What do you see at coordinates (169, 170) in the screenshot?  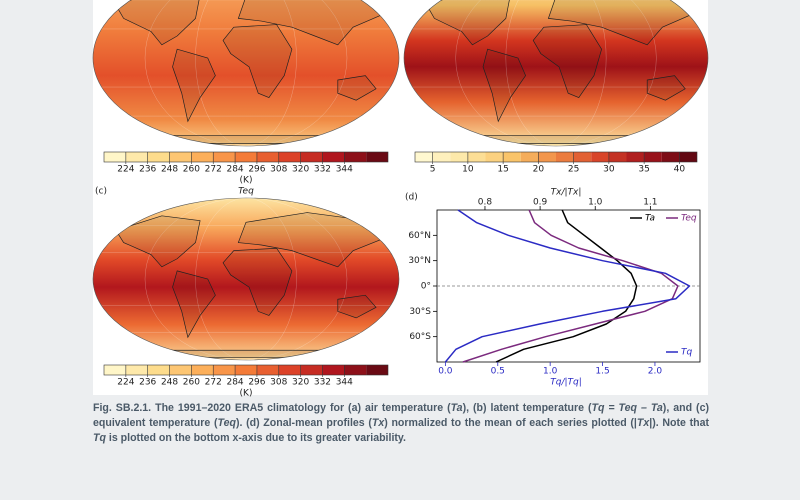 I see `colorbar-tick-label: 248` at bounding box center [169, 170].